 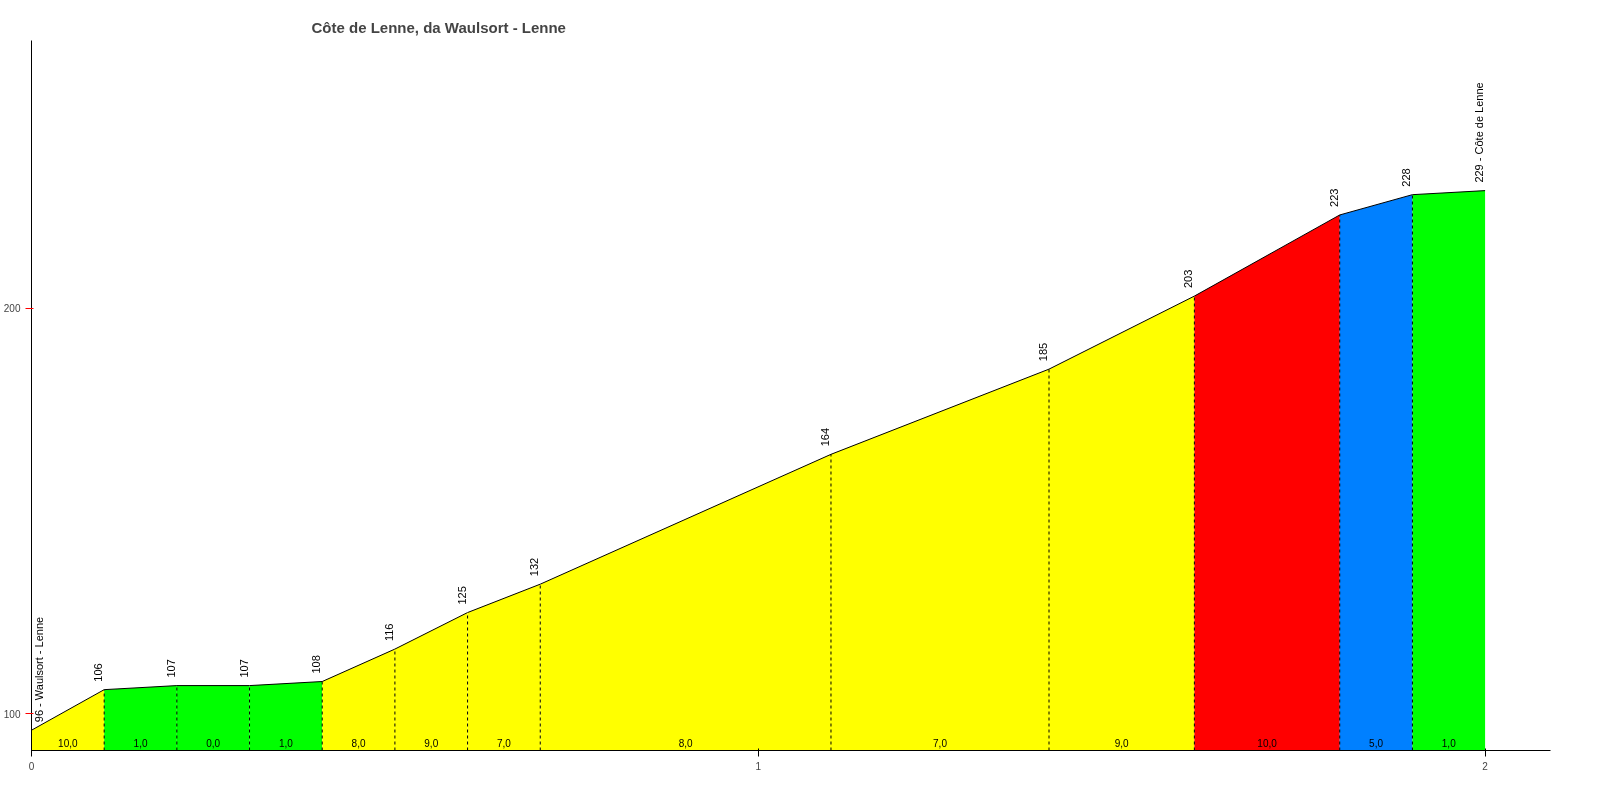 What do you see at coordinates (1376, 743) in the screenshot?
I see `annotation: 5,0` at bounding box center [1376, 743].